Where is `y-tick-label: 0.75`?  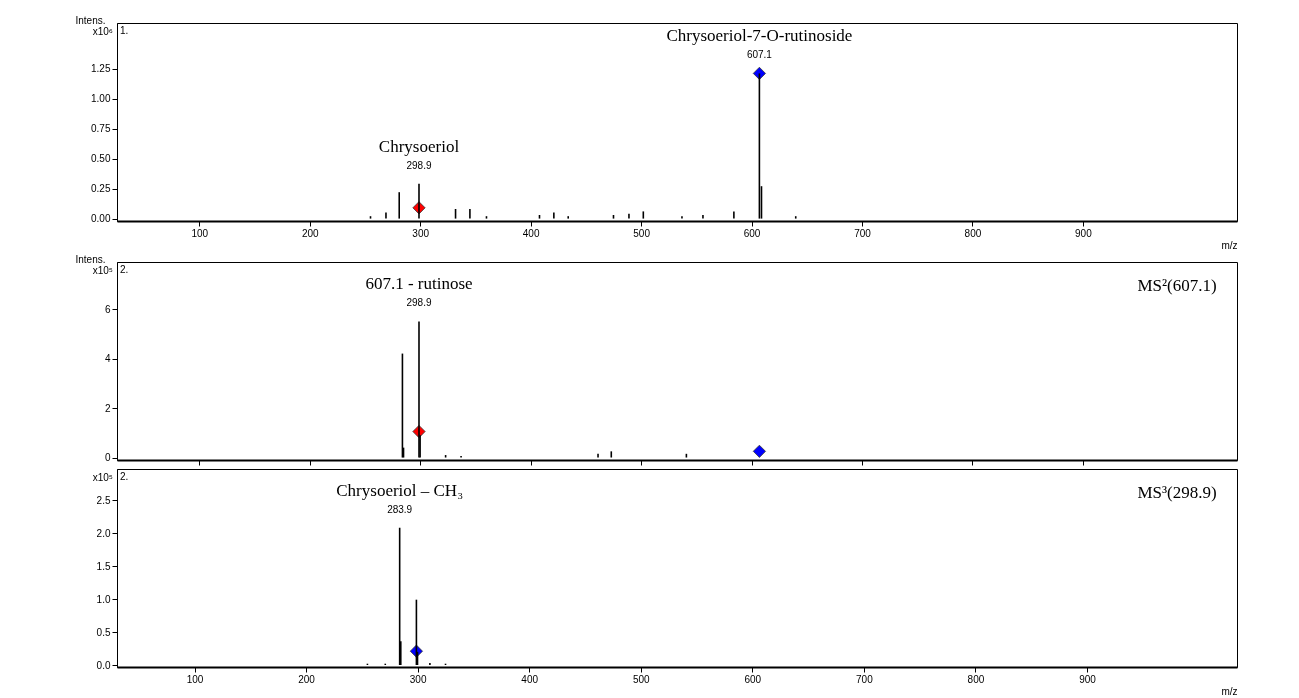
y-tick-label: 0.75 is located at coordinates (101, 129).